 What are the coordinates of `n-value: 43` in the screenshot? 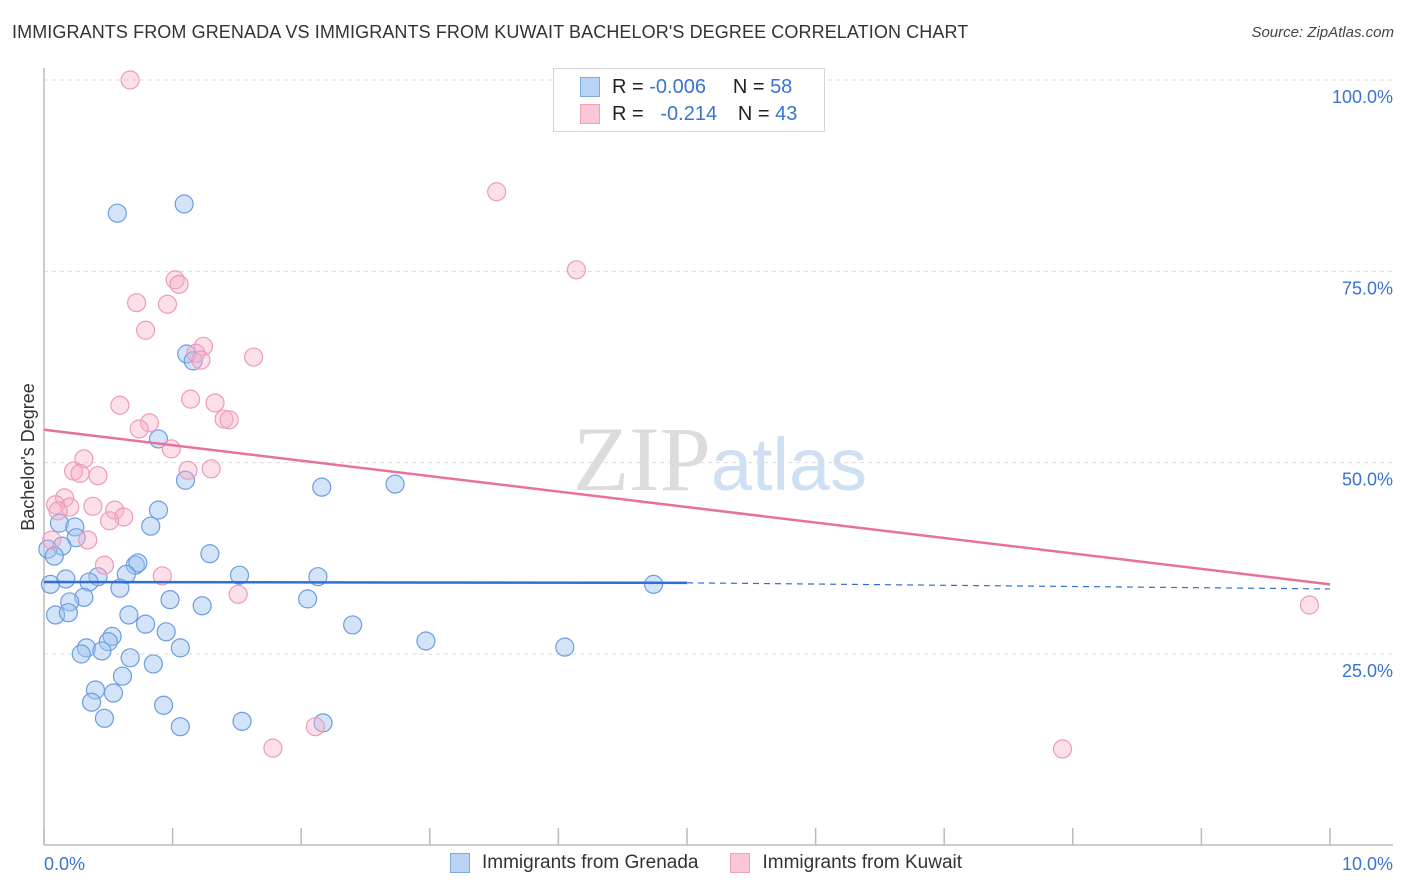 It's located at (786, 113).